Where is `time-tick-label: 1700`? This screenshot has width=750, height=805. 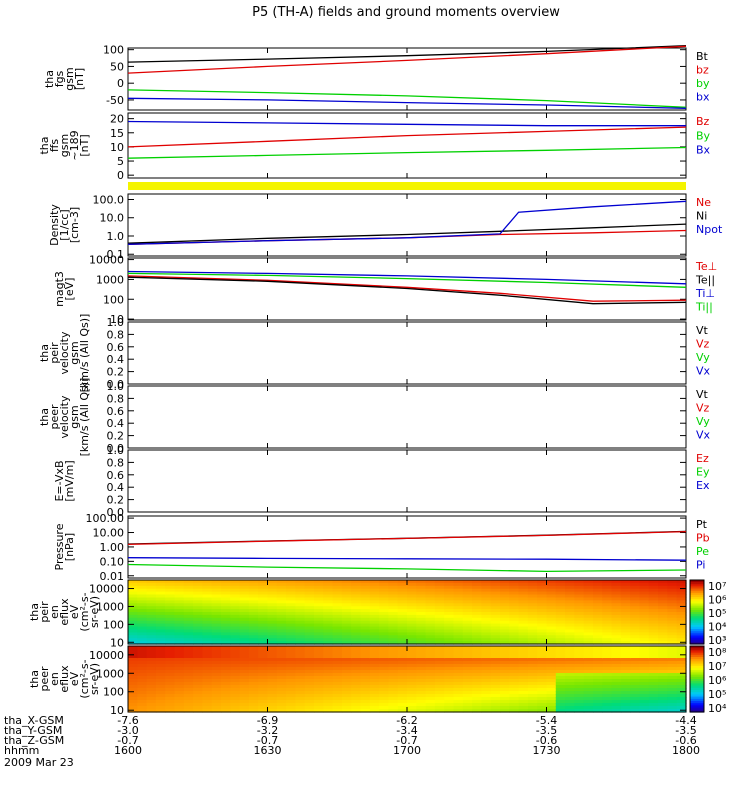
time-tick-label: 1700 is located at coordinates (407, 750).